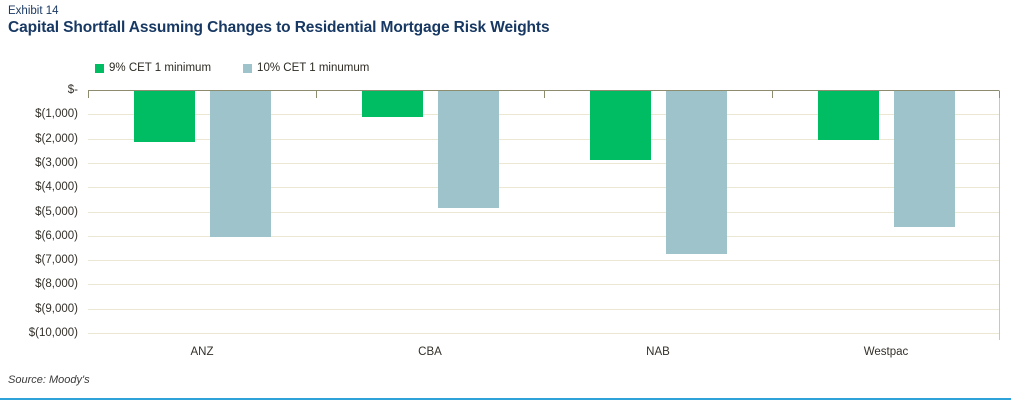 The width and height of the screenshot is (1011, 400). I want to click on bottom-divider-rule, so click(505, 399).